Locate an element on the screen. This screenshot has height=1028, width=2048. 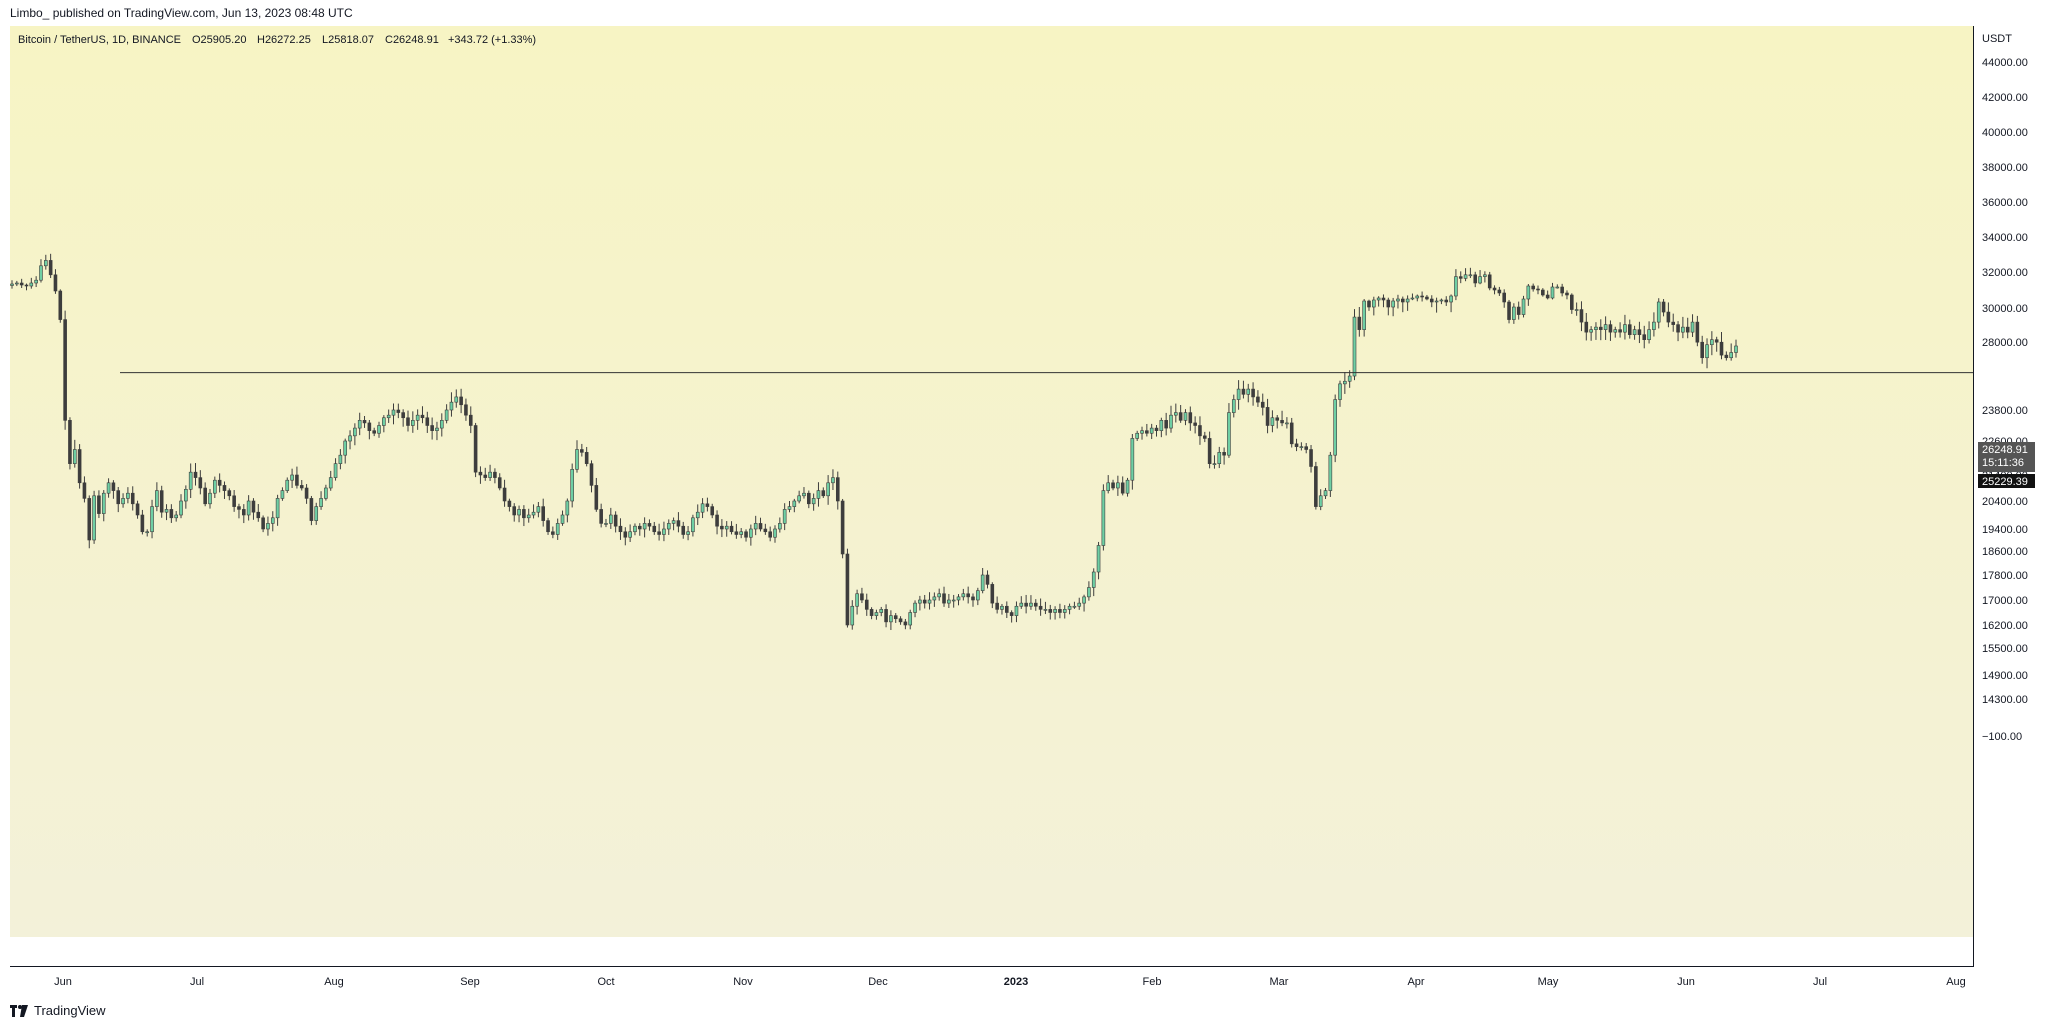
price-tick-label: 30000.00 is located at coordinates (2005, 309).